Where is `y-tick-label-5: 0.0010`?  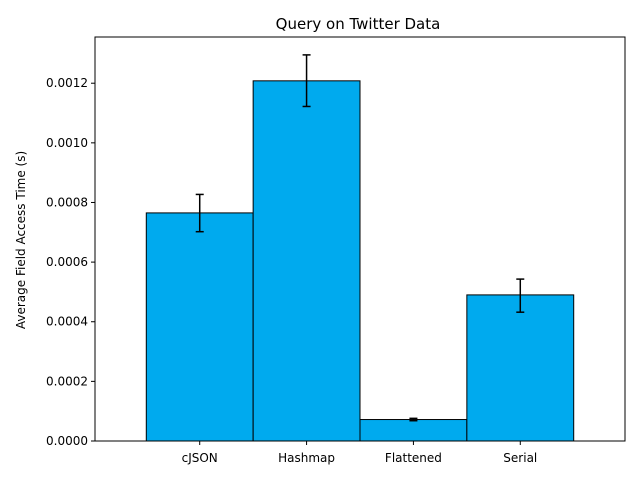
y-tick-label-5: 0.0010 is located at coordinates (67, 143).